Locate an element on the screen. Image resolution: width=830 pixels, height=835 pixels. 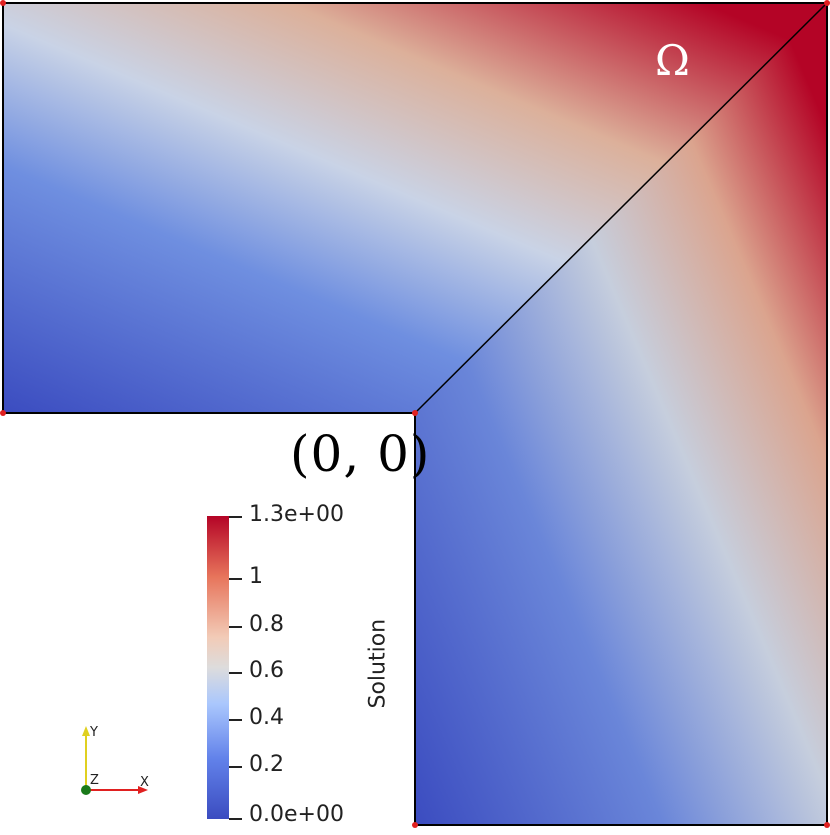
vertex-origin is located at coordinates (415, 413).